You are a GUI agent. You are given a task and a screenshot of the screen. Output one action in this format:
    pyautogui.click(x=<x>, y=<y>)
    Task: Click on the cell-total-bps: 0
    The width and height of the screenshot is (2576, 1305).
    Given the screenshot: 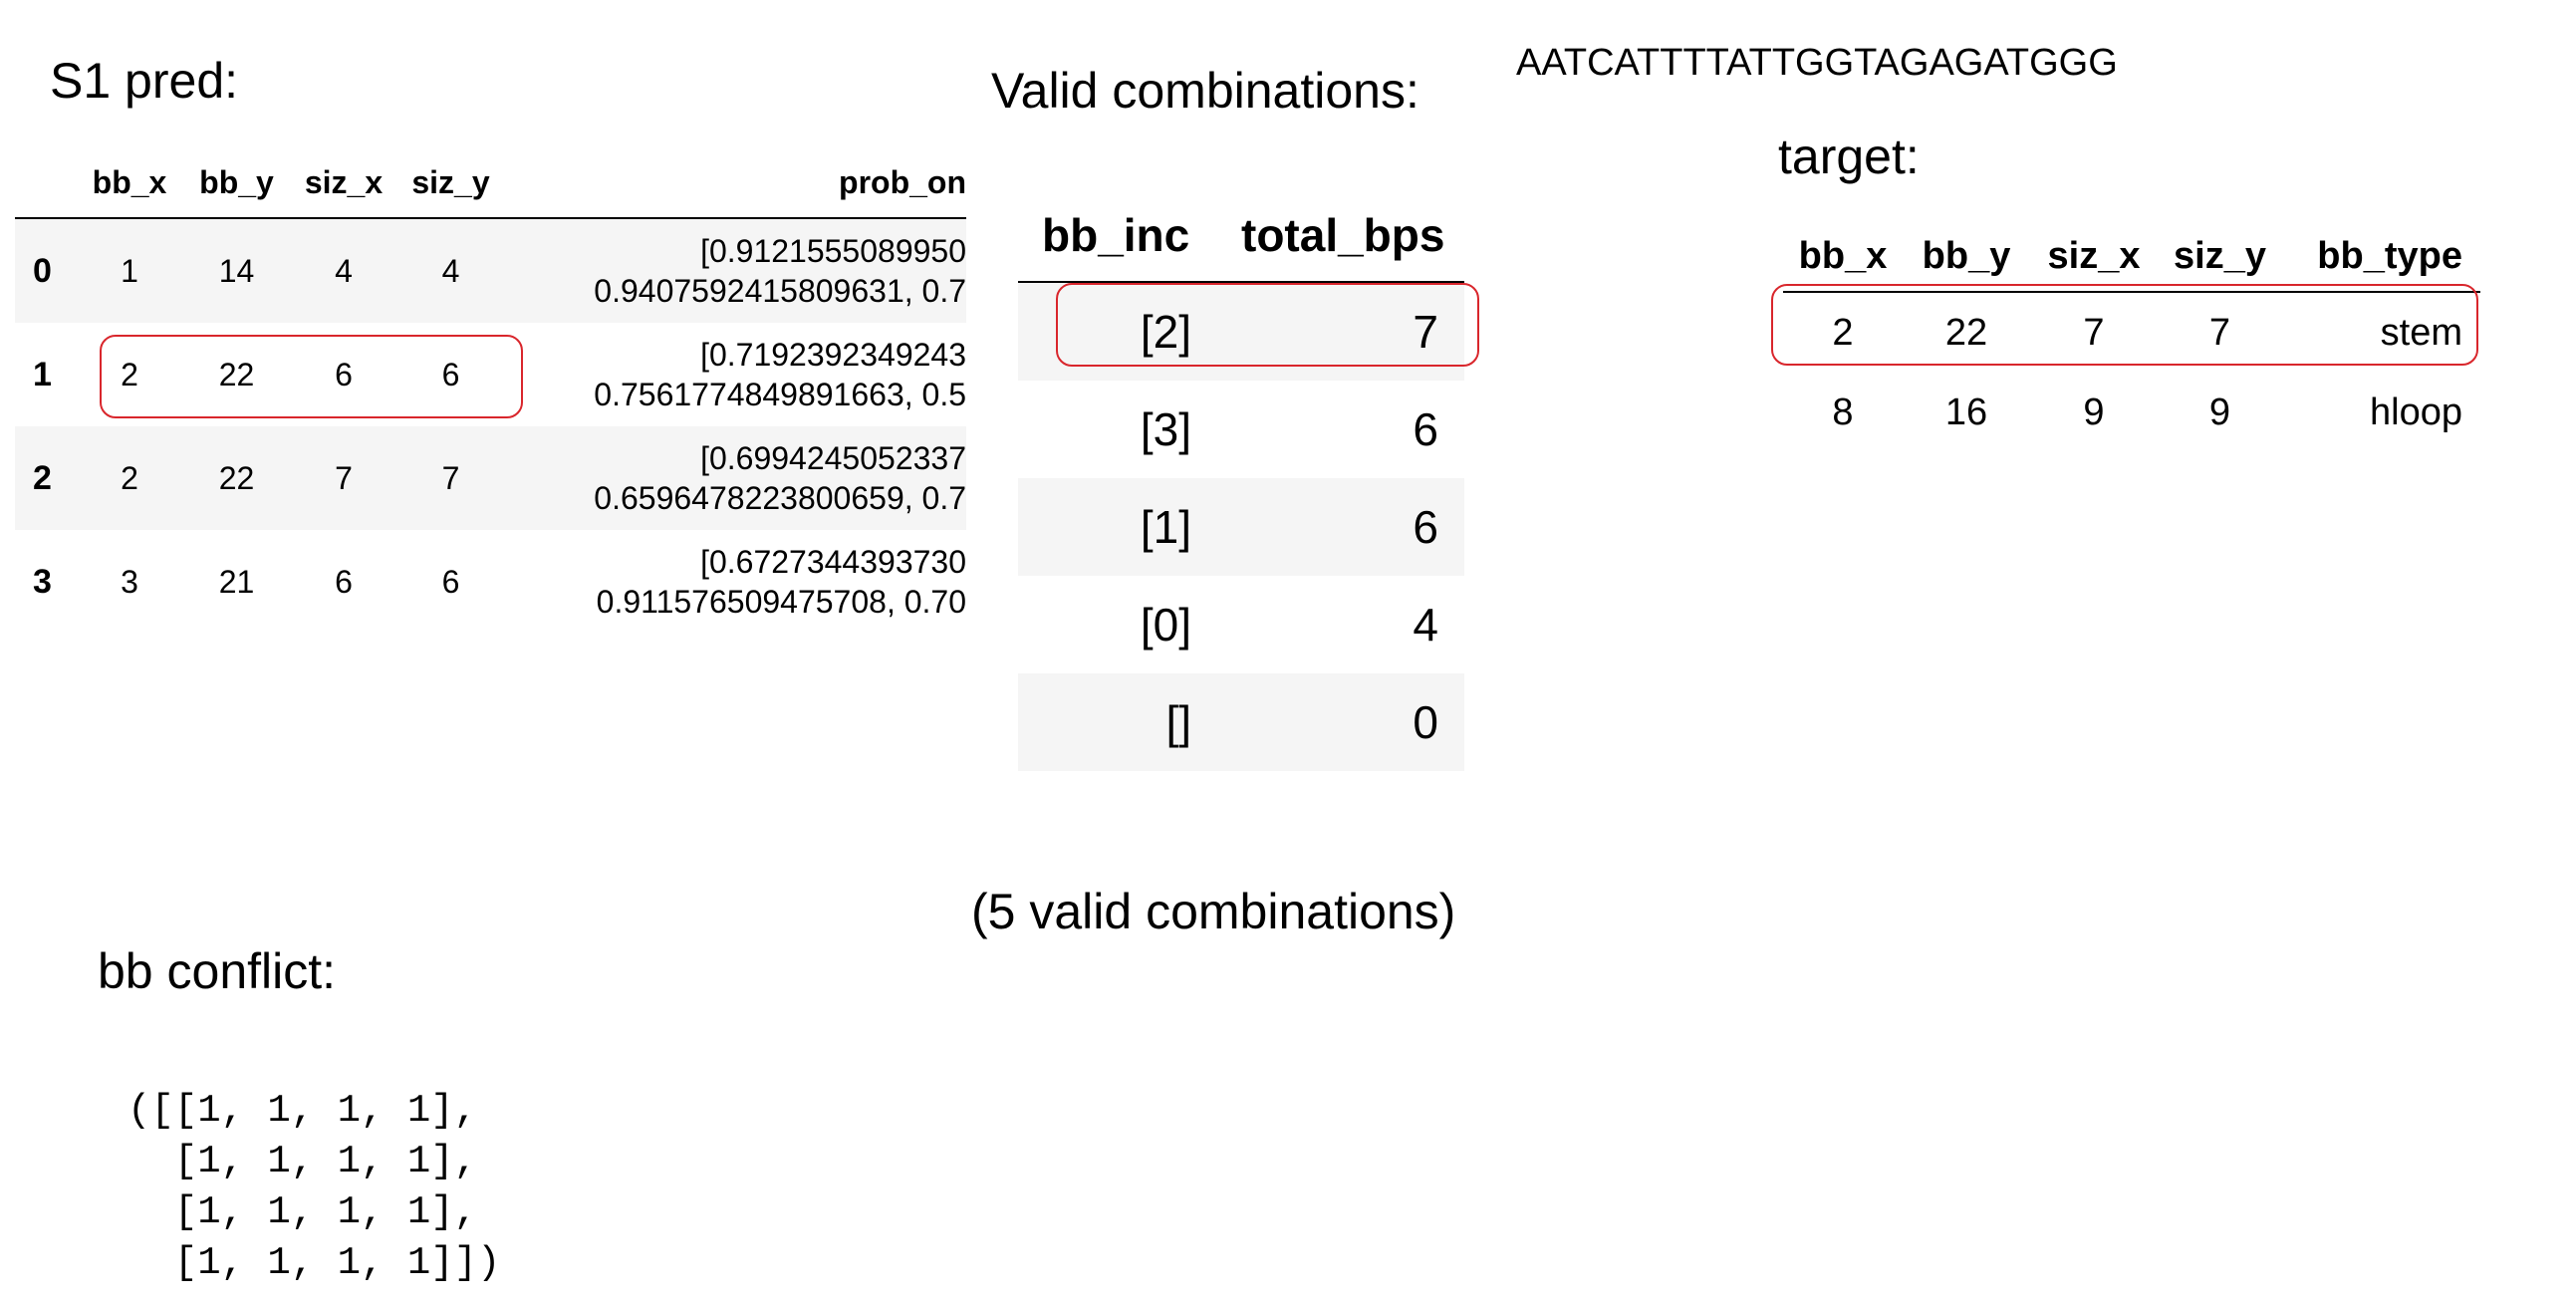 What is the action you would take?
    pyautogui.click(x=1425, y=722)
    